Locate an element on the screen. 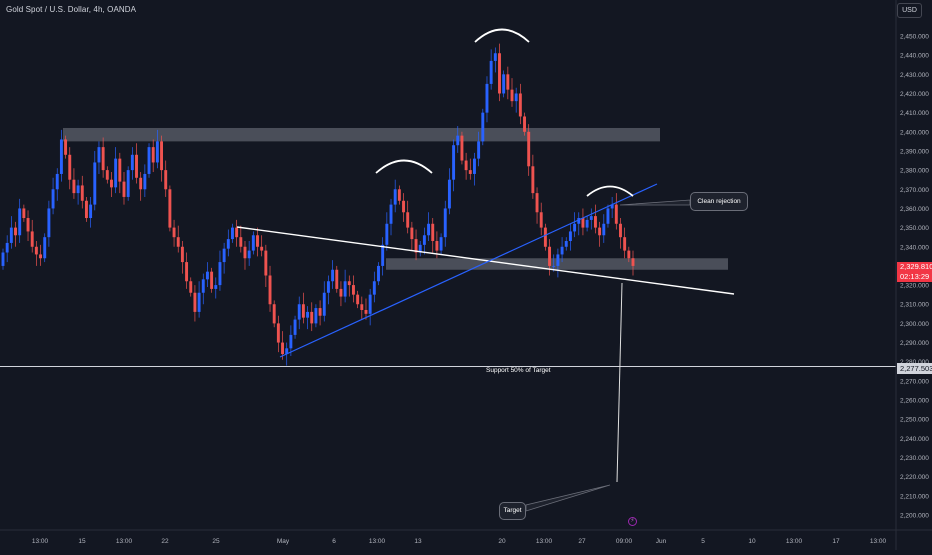 This screenshot has width=932, height=555. target-callout: Target is located at coordinates (512, 511).